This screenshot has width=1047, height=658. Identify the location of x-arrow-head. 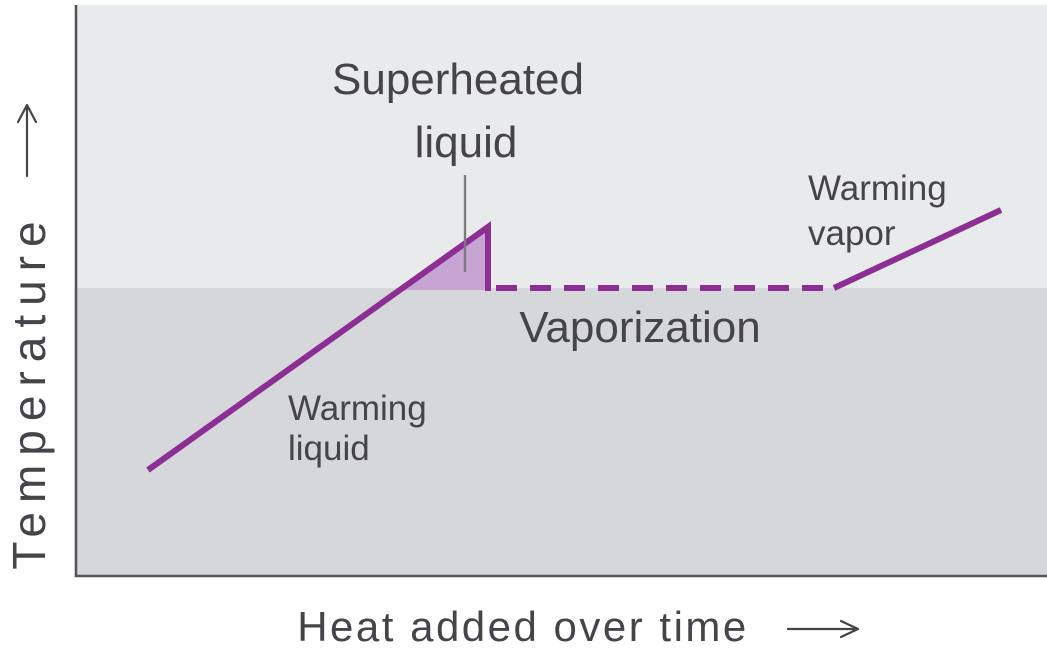
(849, 629).